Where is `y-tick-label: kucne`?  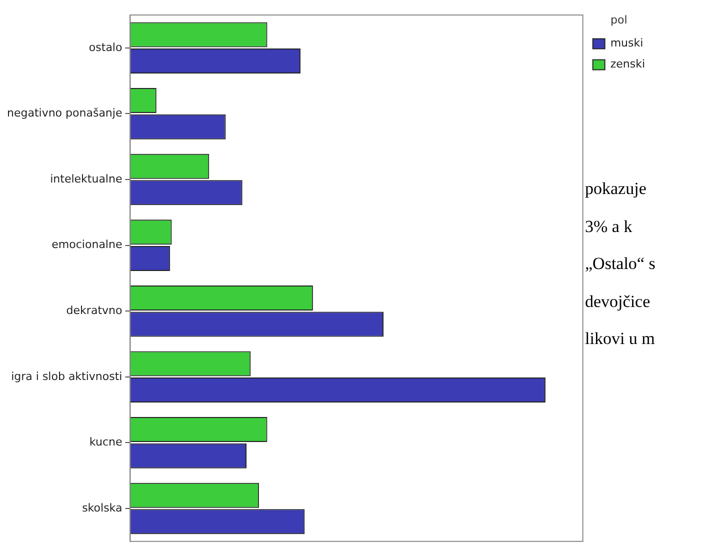 y-tick-label: kucne is located at coordinates (105, 442).